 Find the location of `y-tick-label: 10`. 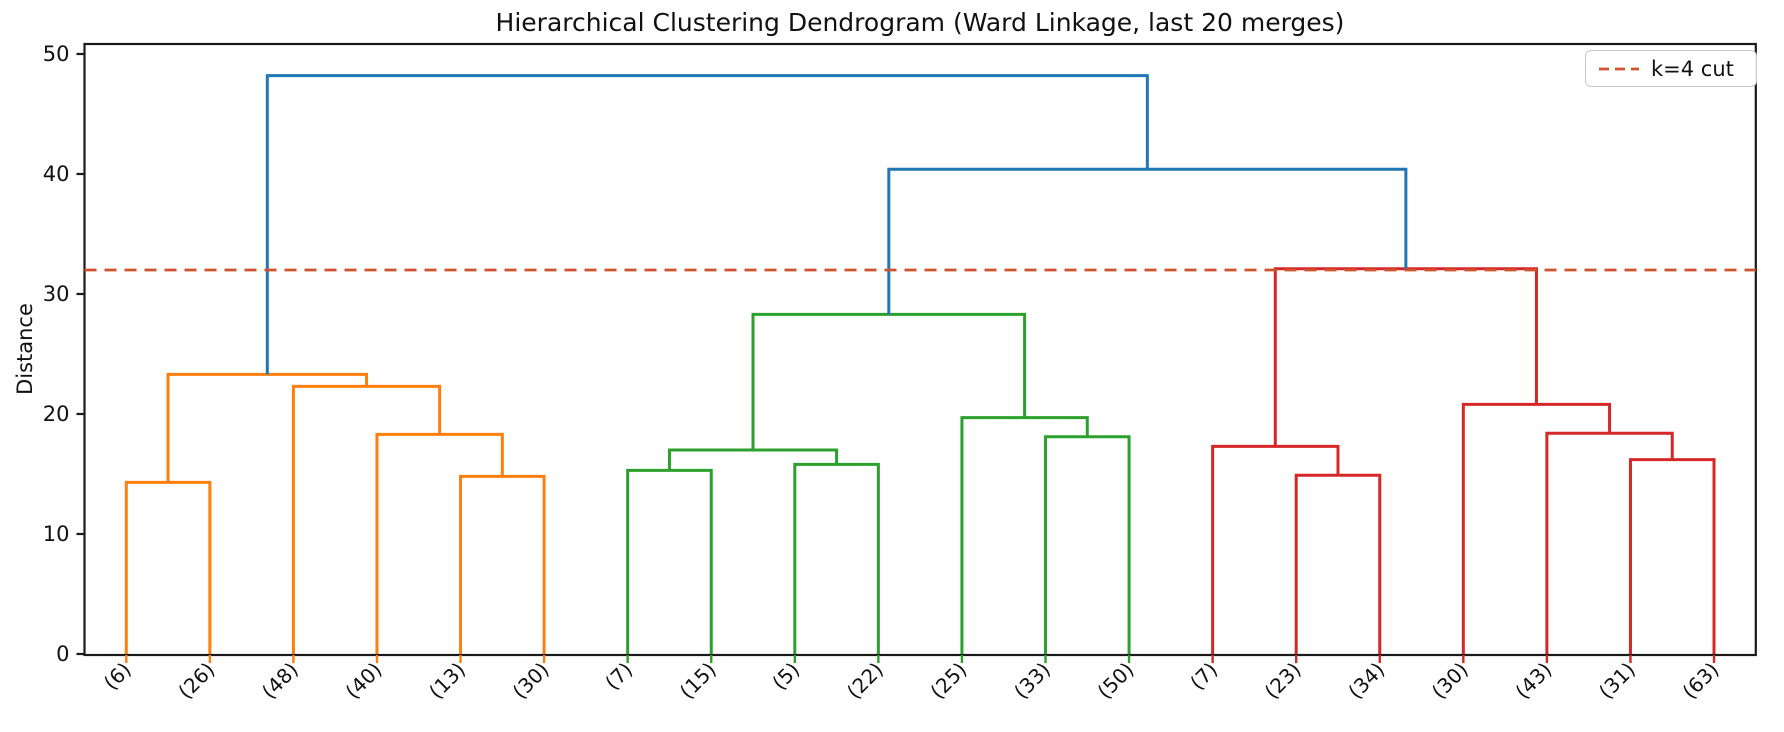

y-tick-label: 10 is located at coordinates (56, 534).